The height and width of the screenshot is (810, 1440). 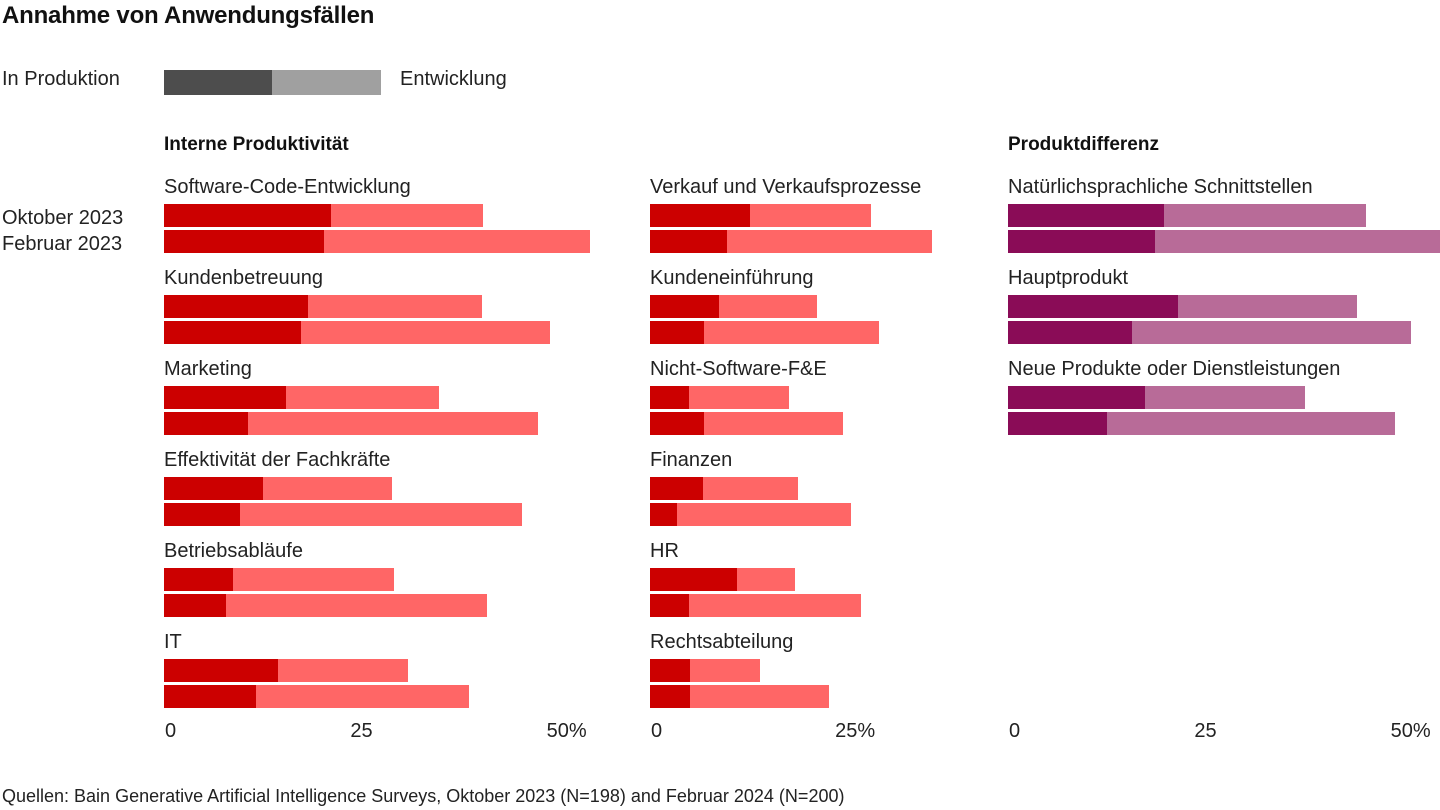 What do you see at coordinates (722, 642) in the screenshot?
I see `category-label-rechtsabteilung: Rechtsabteilung` at bounding box center [722, 642].